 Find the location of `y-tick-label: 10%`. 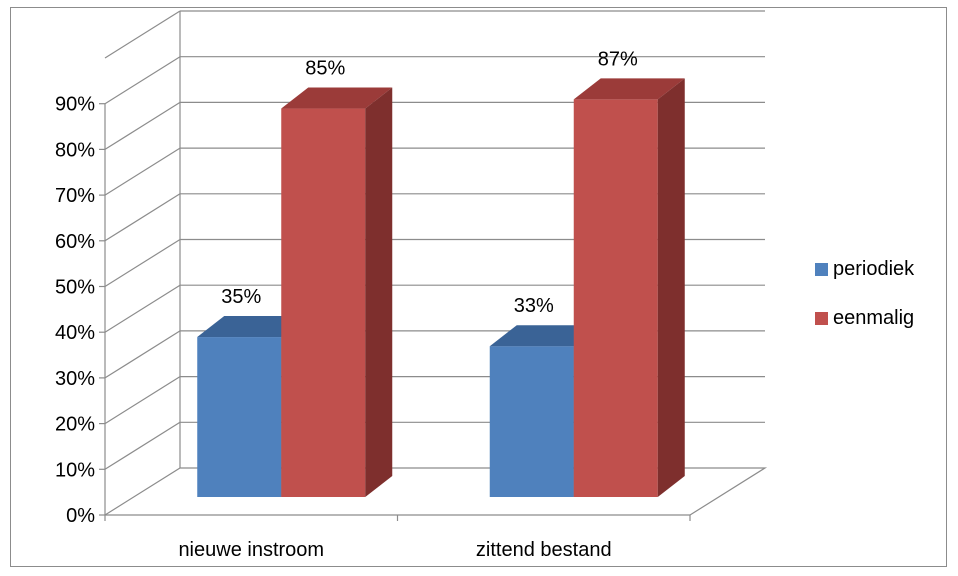

y-tick-label: 10% is located at coordinates (75, 470).